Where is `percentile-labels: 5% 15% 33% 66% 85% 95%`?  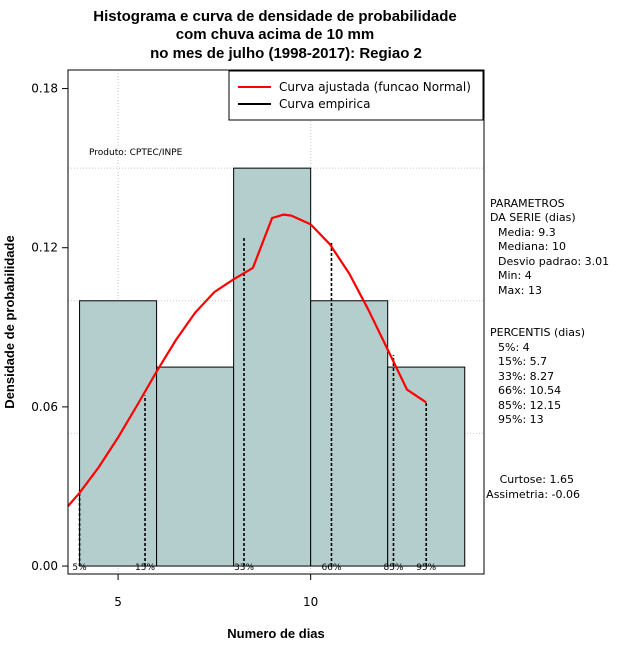
percentile-labels: 5% 15% 33% 66% 85% 95% is located at coordinates (254, 568).